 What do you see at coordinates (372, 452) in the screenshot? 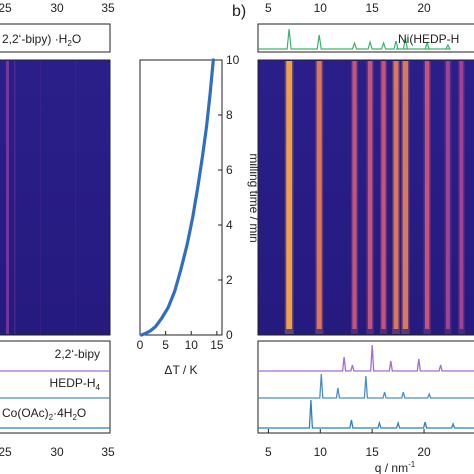
I see `bottom-tick-label: 15` at bounding box center [372, 452].